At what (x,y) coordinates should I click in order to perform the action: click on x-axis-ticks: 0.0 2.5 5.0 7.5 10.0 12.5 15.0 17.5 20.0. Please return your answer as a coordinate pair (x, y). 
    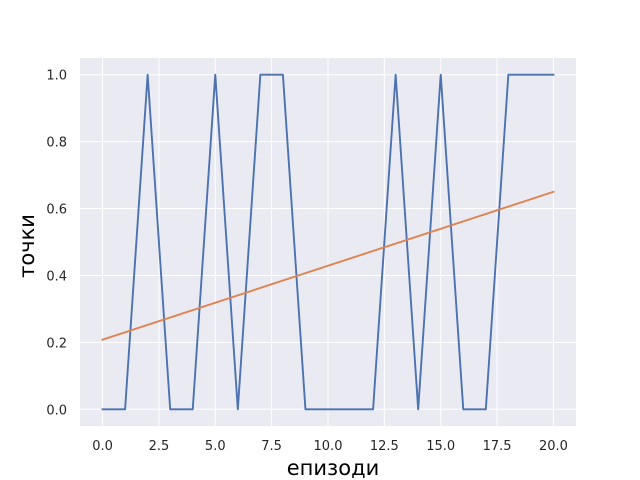
    Looking at the image, I should click on (330, 446).